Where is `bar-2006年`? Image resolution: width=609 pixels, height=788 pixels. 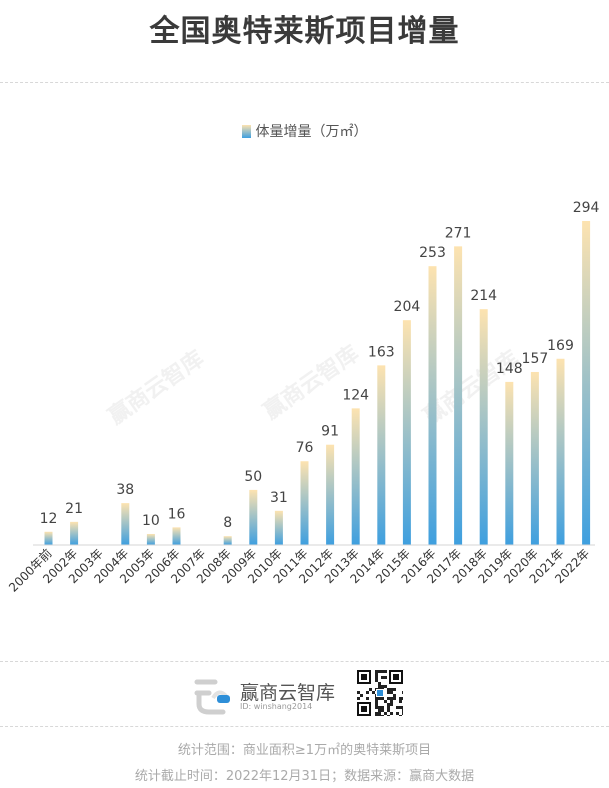 bar-2006年 is located at coordinates (176, 536).